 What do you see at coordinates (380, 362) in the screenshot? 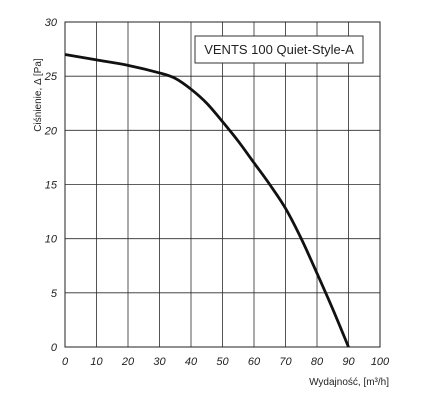
I see `x-tick-label: 100` at bounding box center [380, 362].